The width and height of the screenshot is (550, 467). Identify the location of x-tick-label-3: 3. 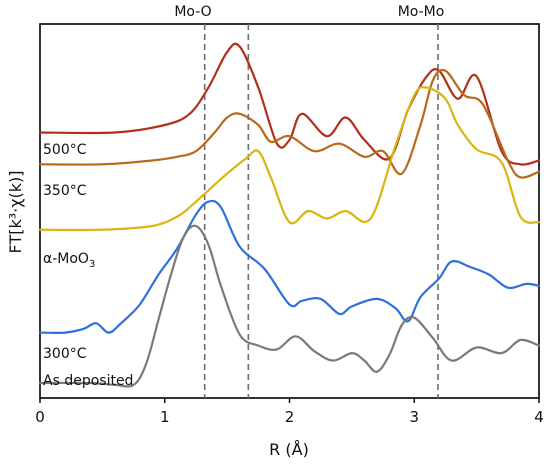
(414, 417).